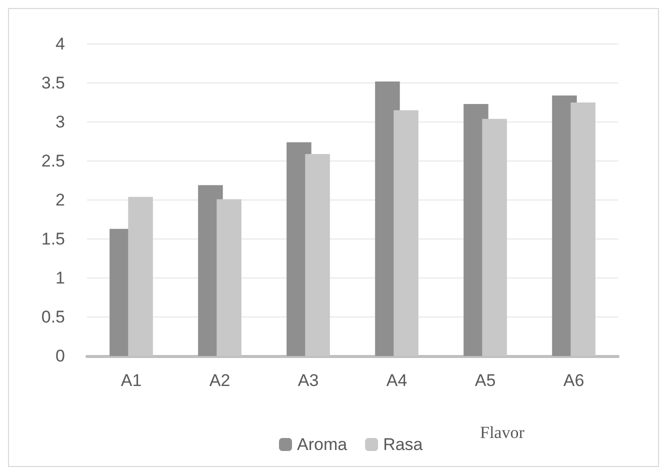 The height and width of the screenshot is (475, 667). What do you see at coordinates (53, 239) in the screenshot?
I see `y-tick-label: 1.5` at bounding box center [53, 239].